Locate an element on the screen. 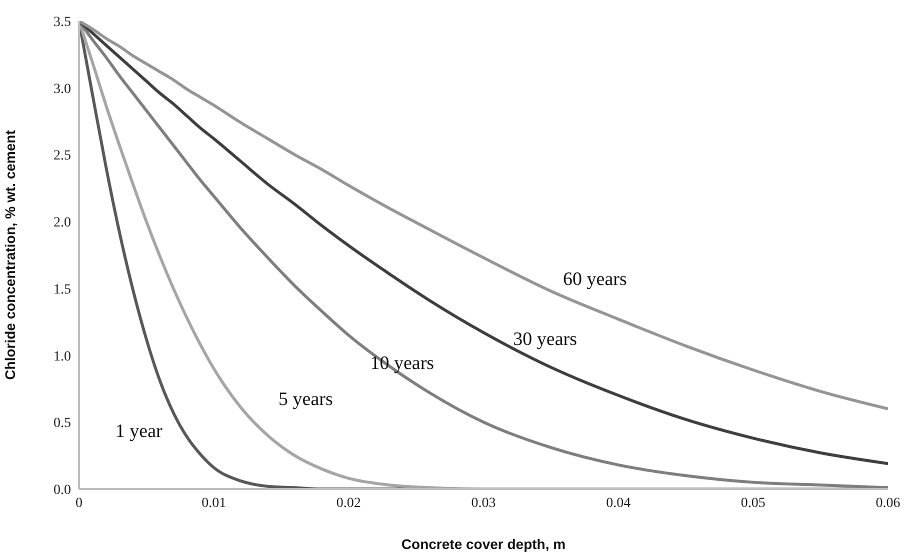 This screenshot has height=557, width=912. series-label: 5 years is located at coordinates (305, 399).